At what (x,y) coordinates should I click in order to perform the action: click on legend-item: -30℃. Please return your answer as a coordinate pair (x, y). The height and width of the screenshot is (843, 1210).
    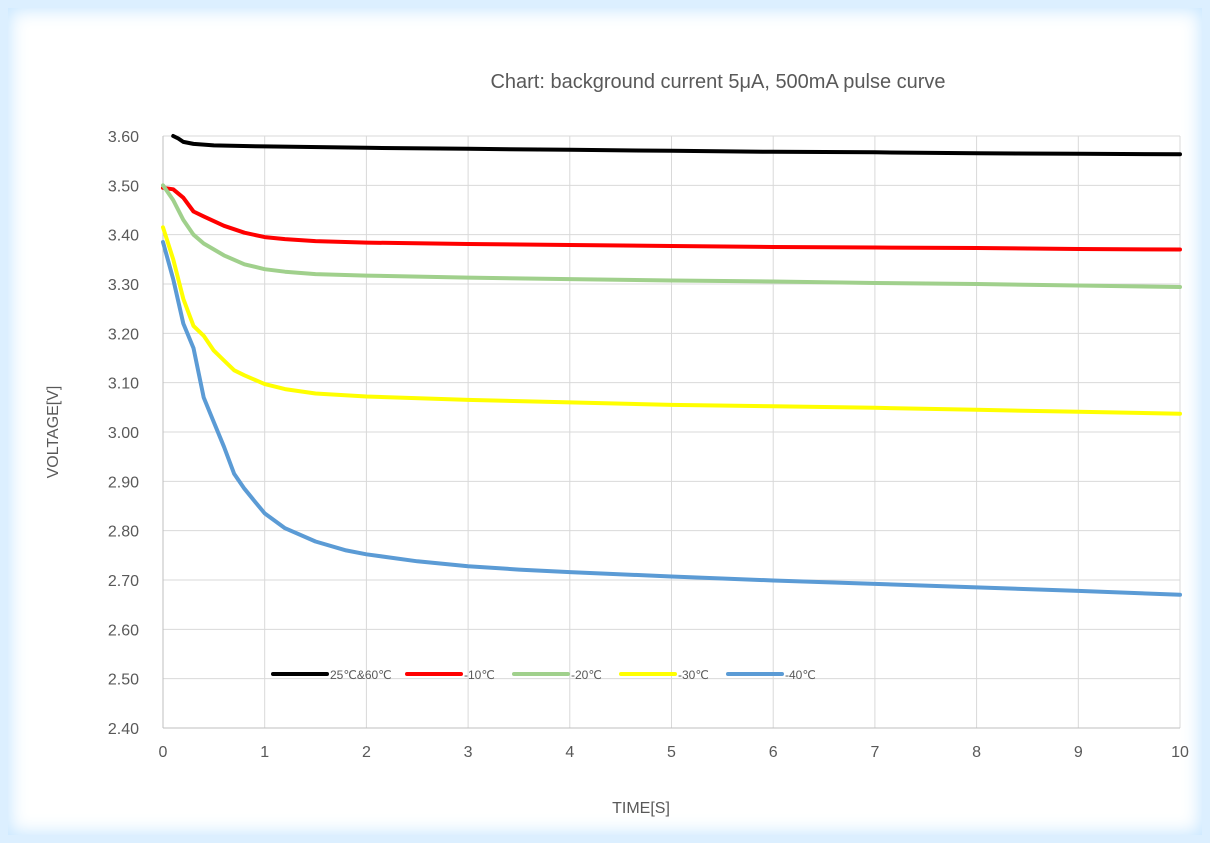
    Looking at the image, I should click on (664, 675).